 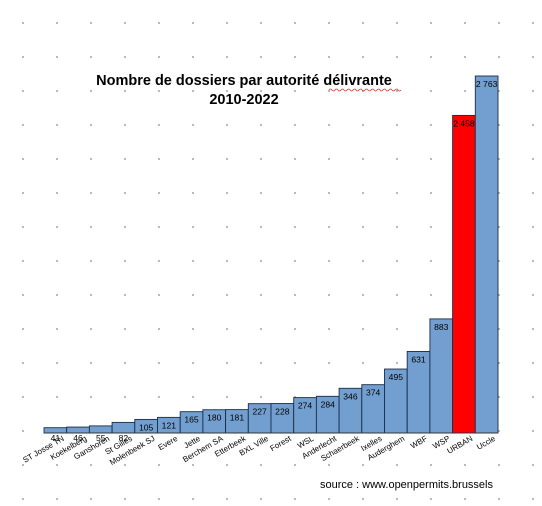 What do you see at coordinates (486, 443) in the screenshot?
I see `x-tick-label: Uccle` at bounding box center [486, 443].